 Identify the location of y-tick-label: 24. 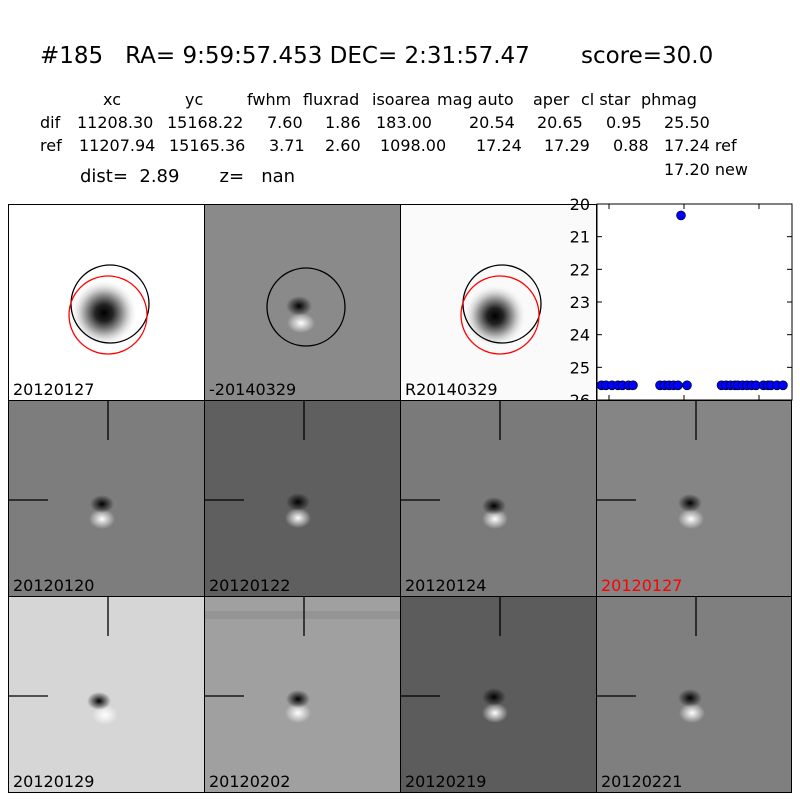
(580, 335).